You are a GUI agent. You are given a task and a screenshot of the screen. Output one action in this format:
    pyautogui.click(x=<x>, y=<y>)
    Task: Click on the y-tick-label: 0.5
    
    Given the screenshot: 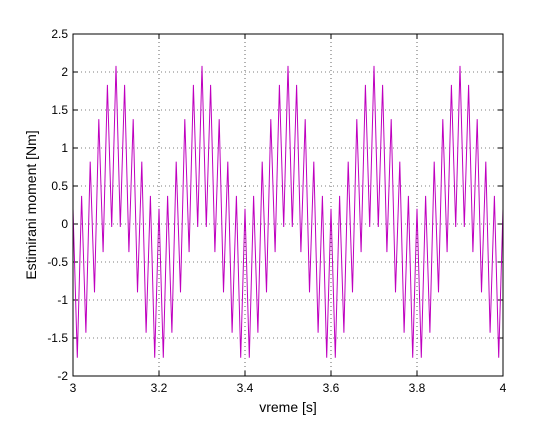 What is the action you would take?
    pyautogui.click(x=59, y=186)
    